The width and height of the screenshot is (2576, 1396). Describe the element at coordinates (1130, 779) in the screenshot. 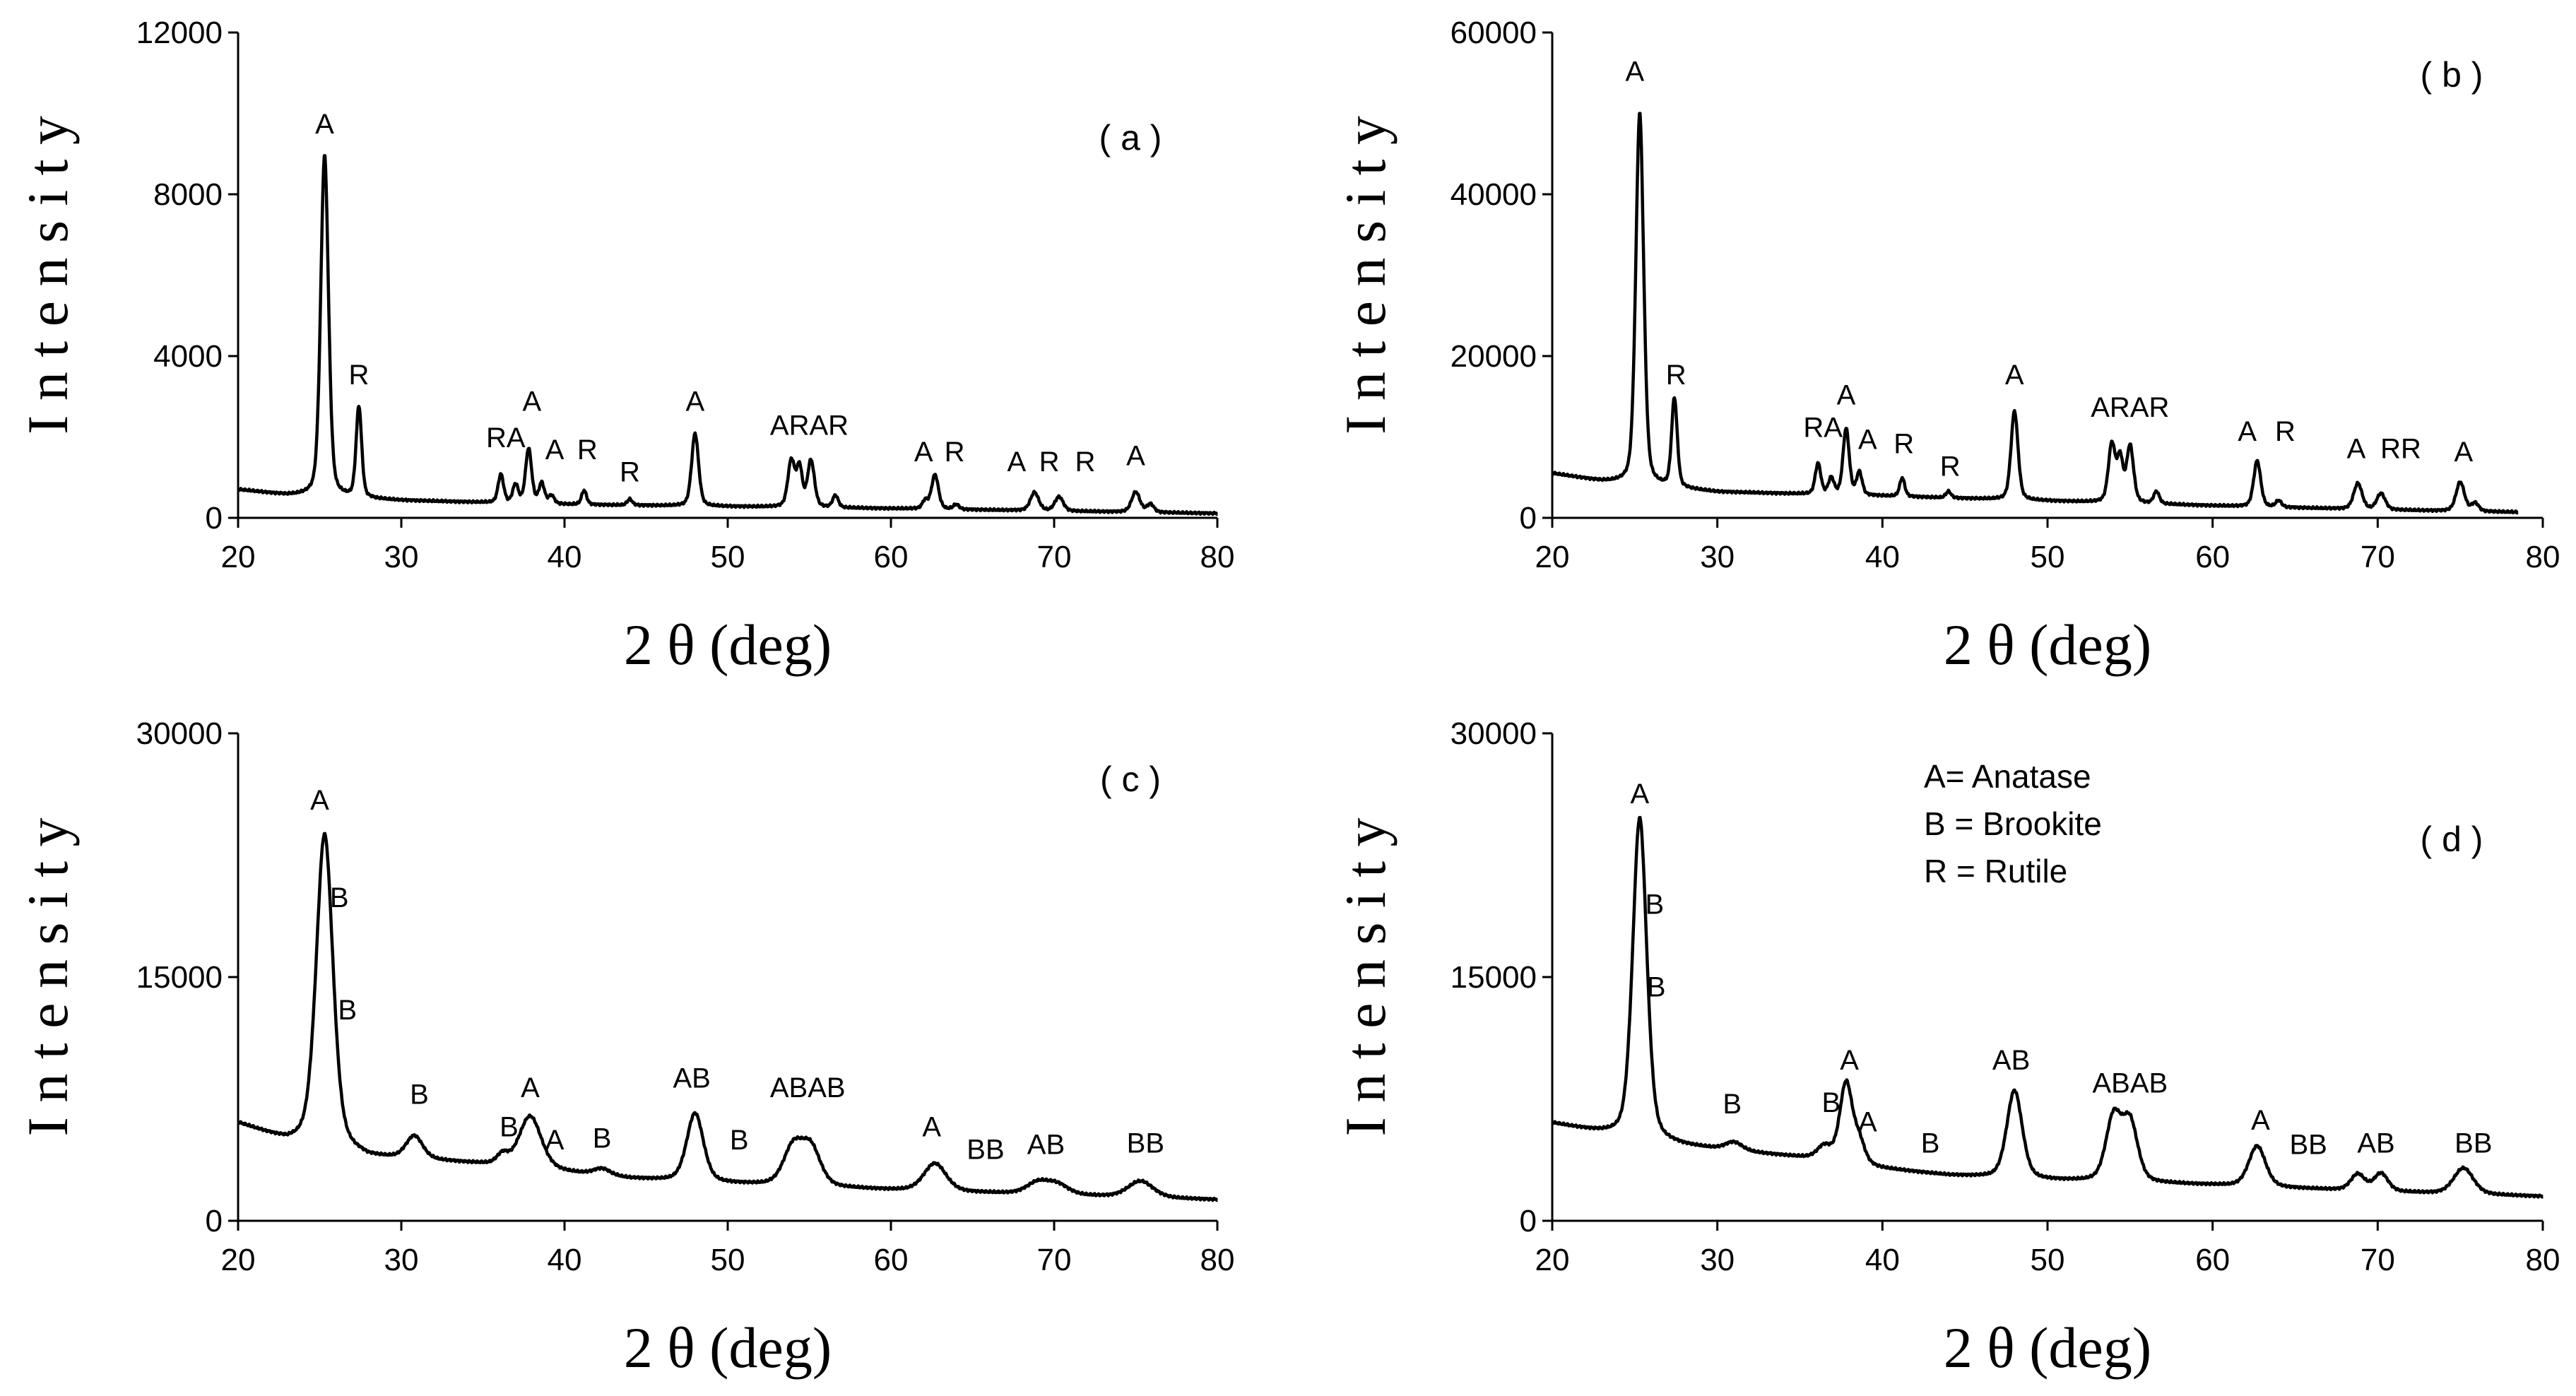

I see `panel-label: ( c )` at that location.